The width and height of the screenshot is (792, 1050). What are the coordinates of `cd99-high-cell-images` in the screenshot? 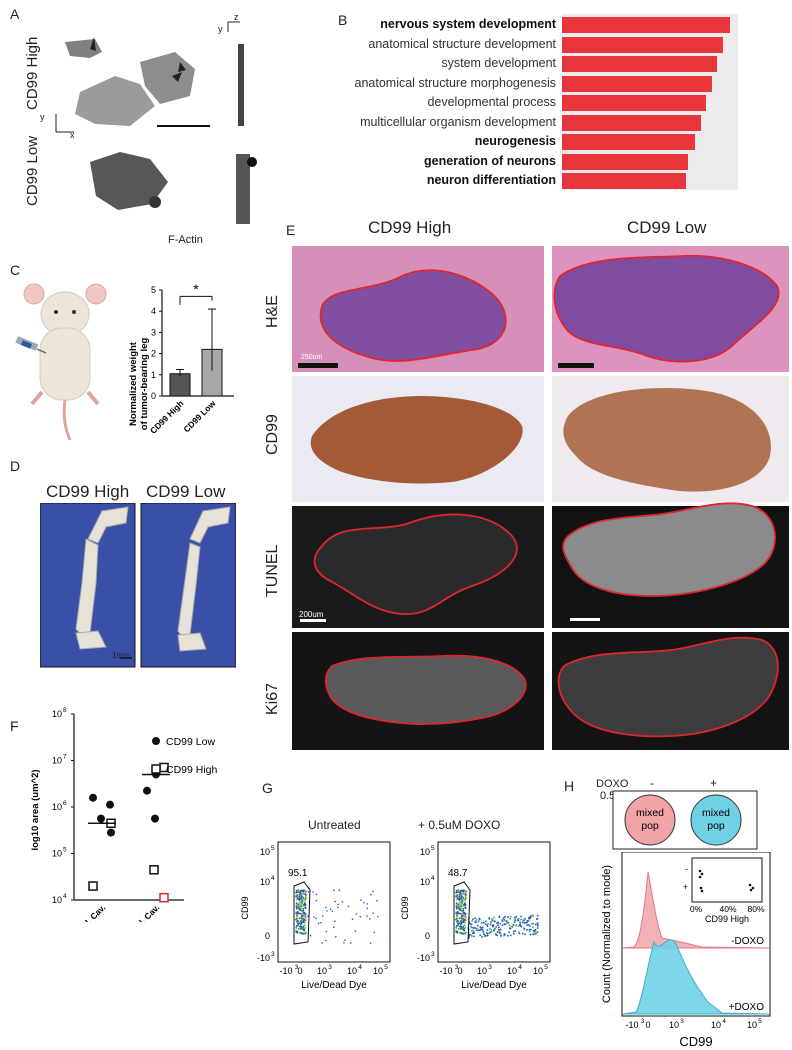 It's located at (130, 82).